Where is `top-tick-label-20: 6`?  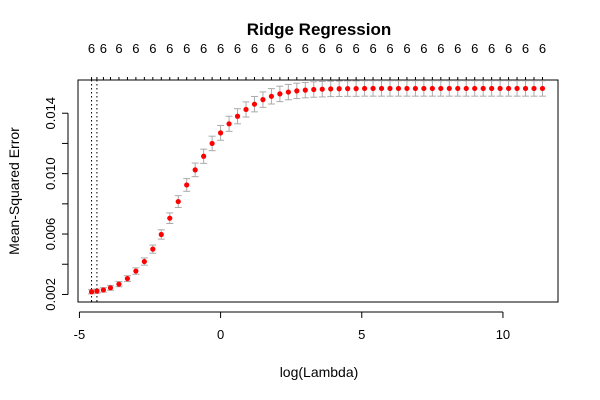
top-tick-label-20: 6 is located at coordinates (254, 48).